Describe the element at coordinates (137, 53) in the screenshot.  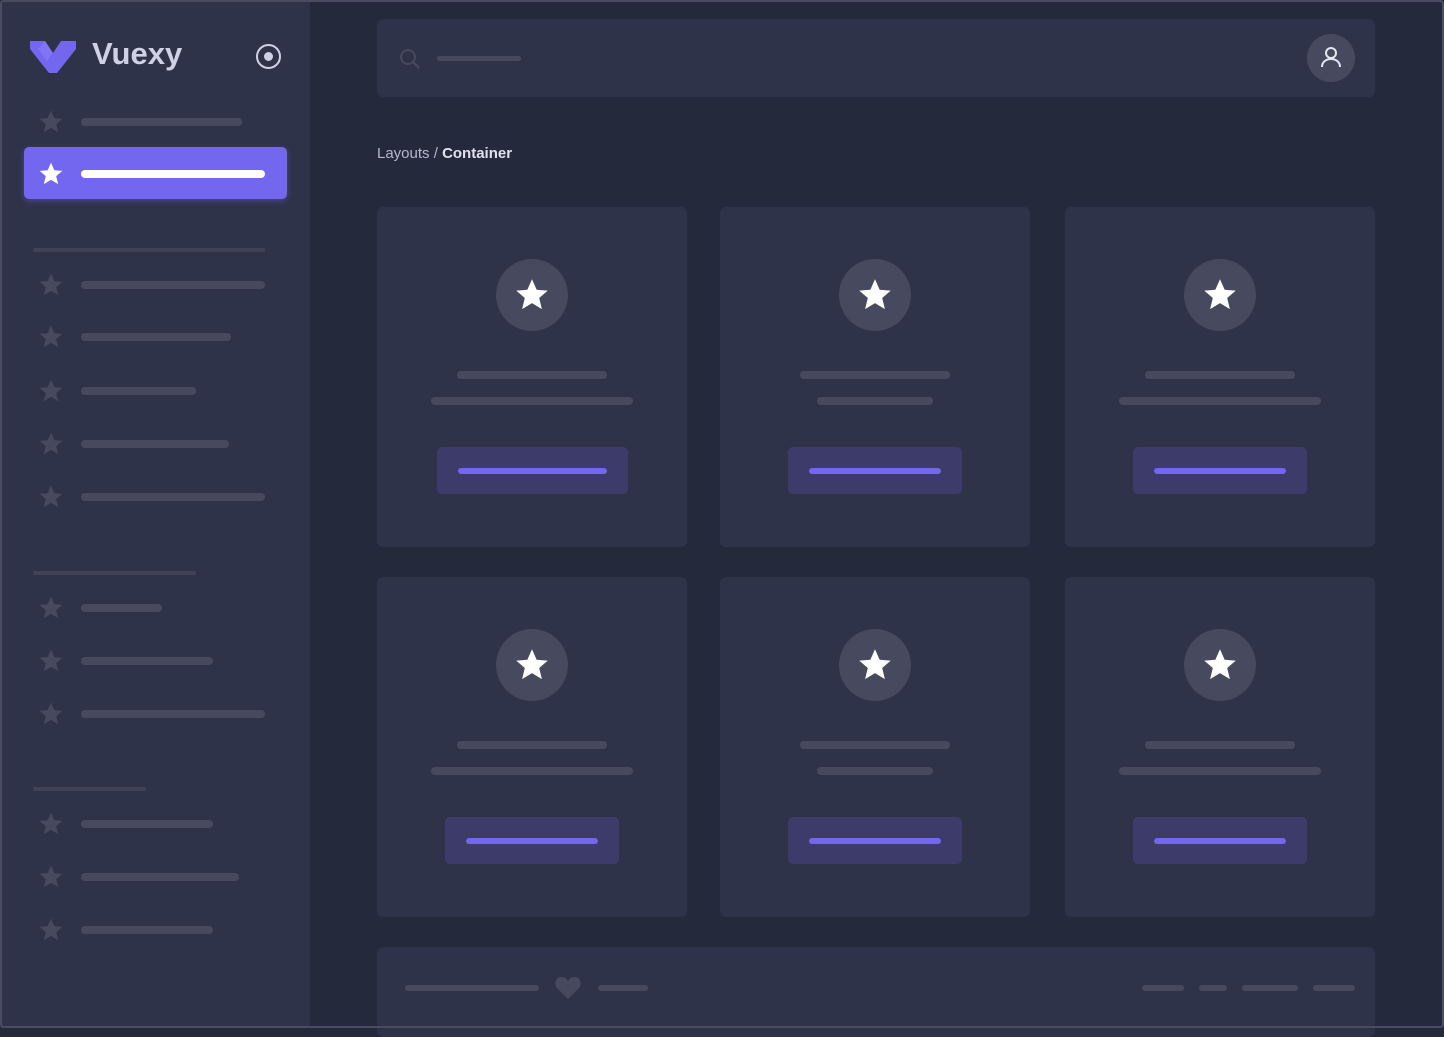
I see `brand-name: Vuexy` at that location.